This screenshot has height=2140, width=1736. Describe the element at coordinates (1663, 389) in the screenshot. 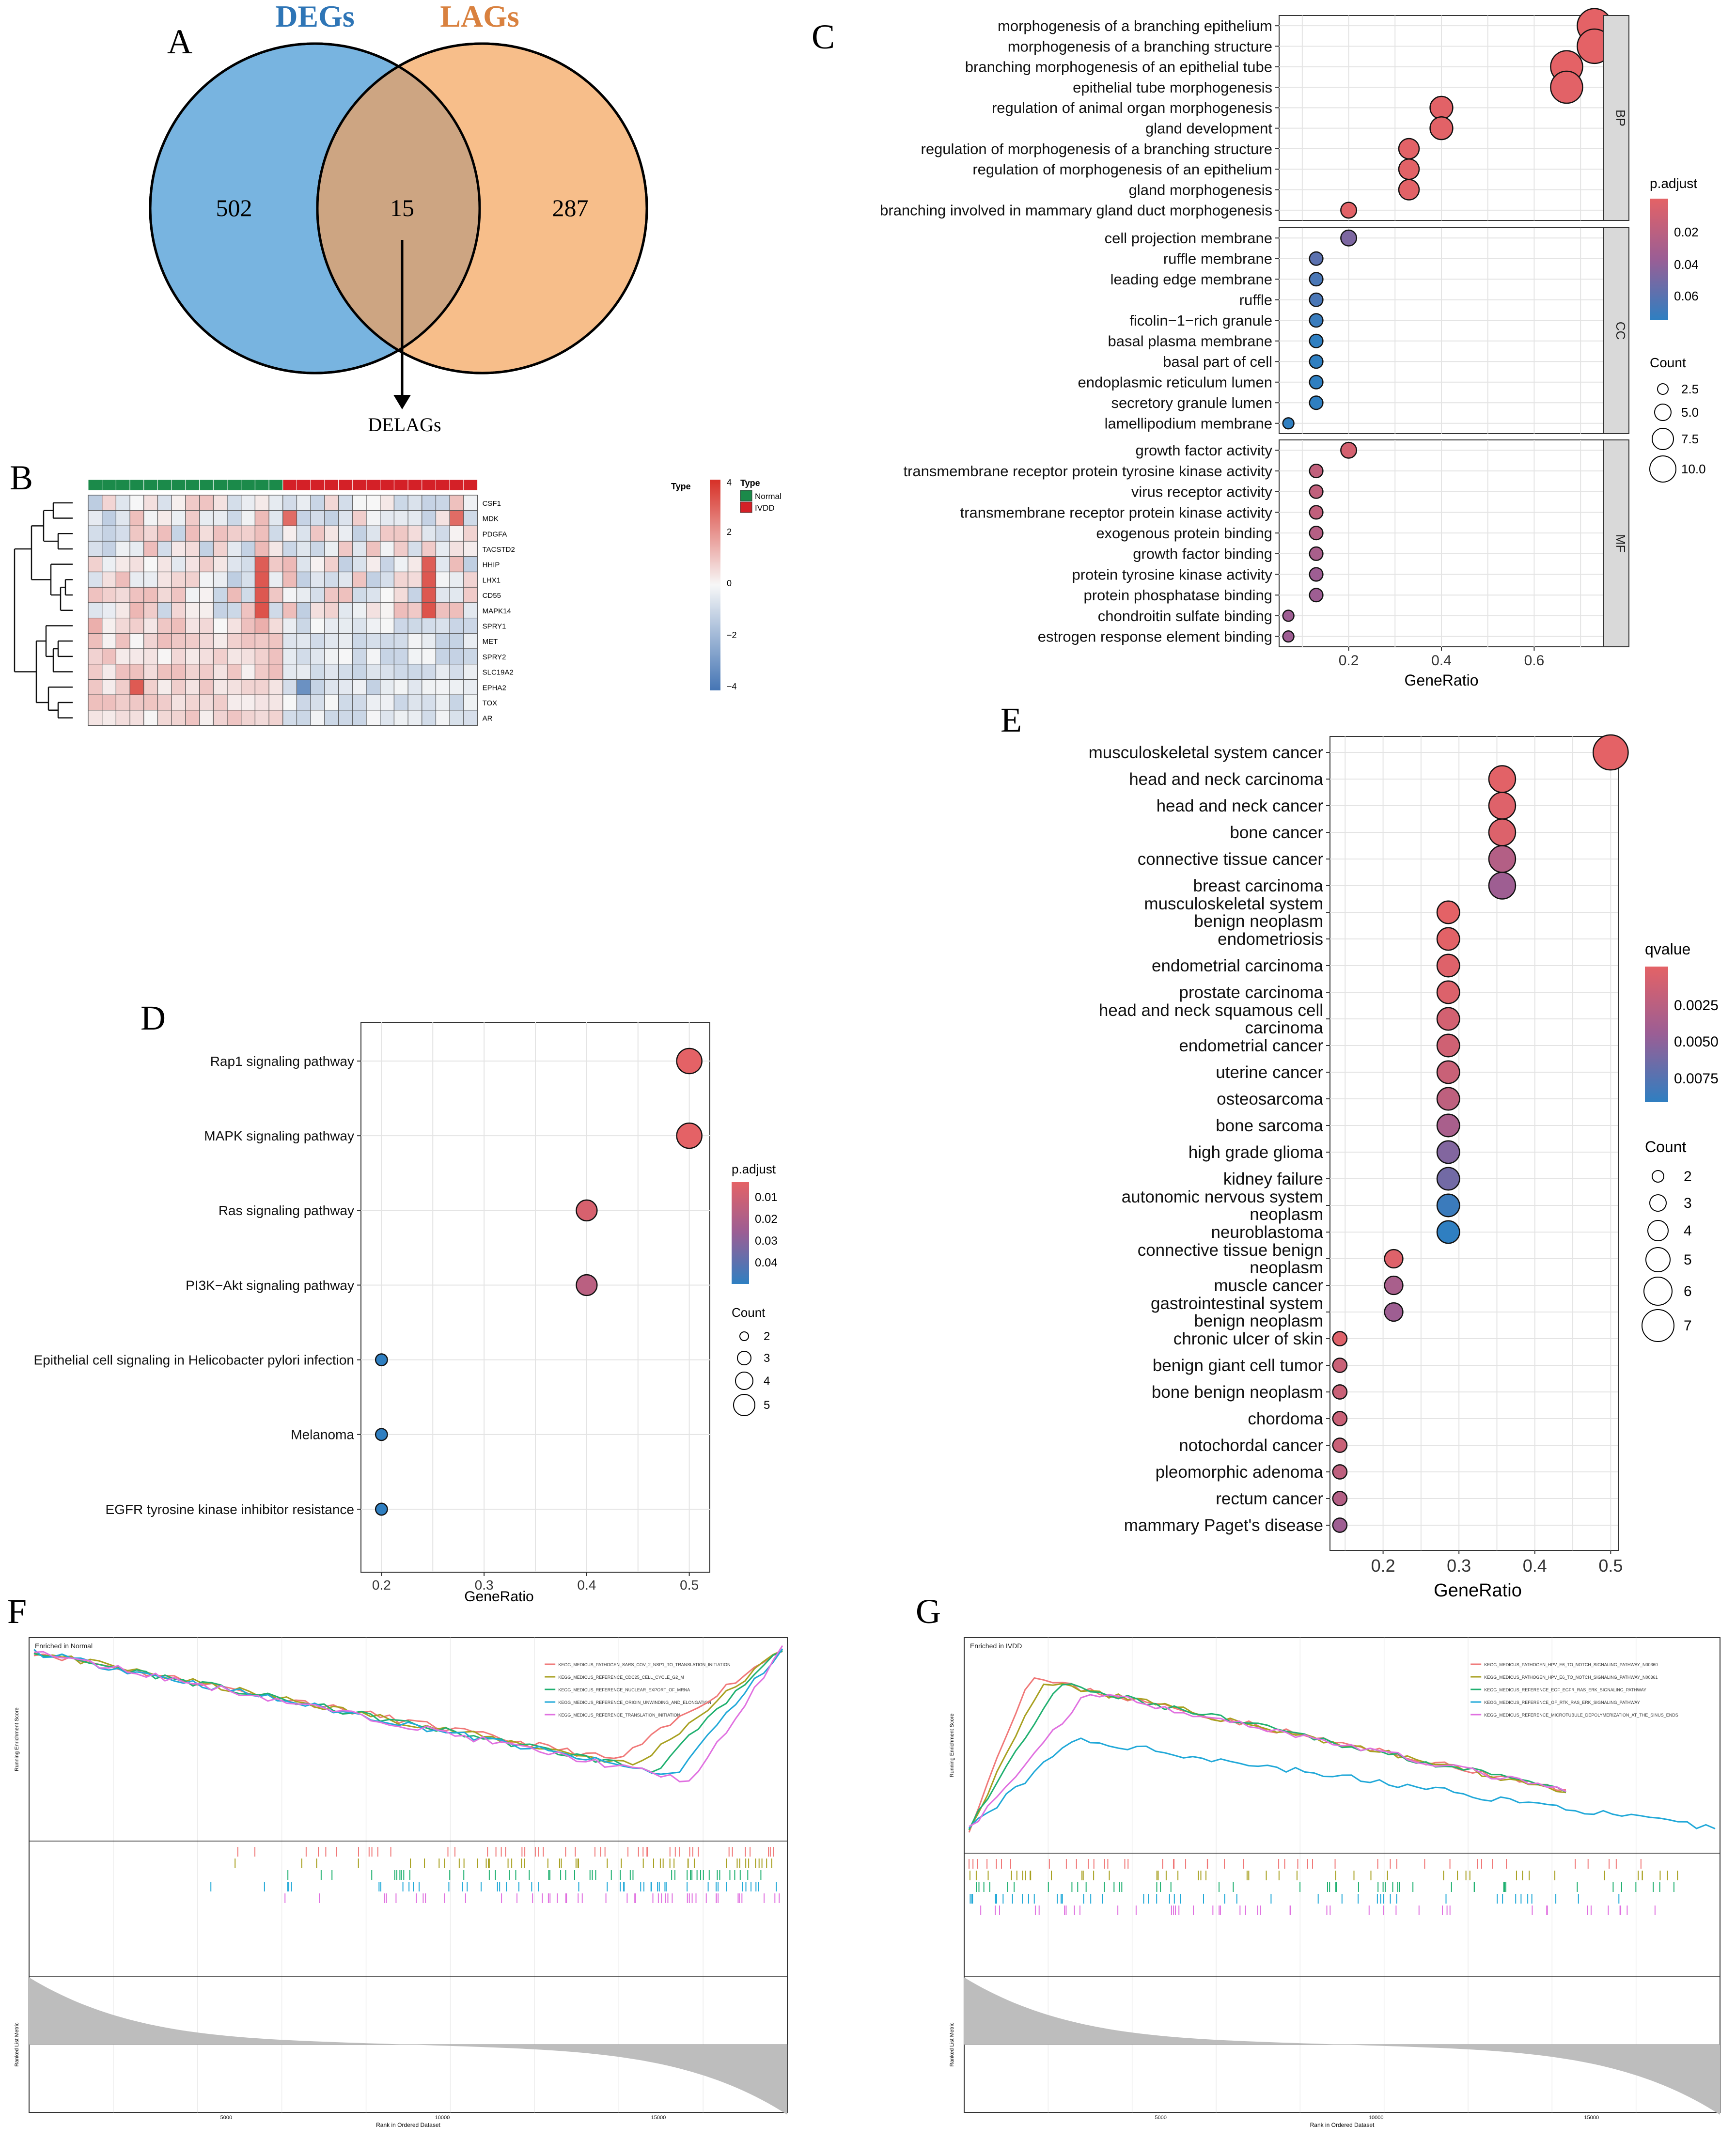

I see `c-size-2.5` at that location.